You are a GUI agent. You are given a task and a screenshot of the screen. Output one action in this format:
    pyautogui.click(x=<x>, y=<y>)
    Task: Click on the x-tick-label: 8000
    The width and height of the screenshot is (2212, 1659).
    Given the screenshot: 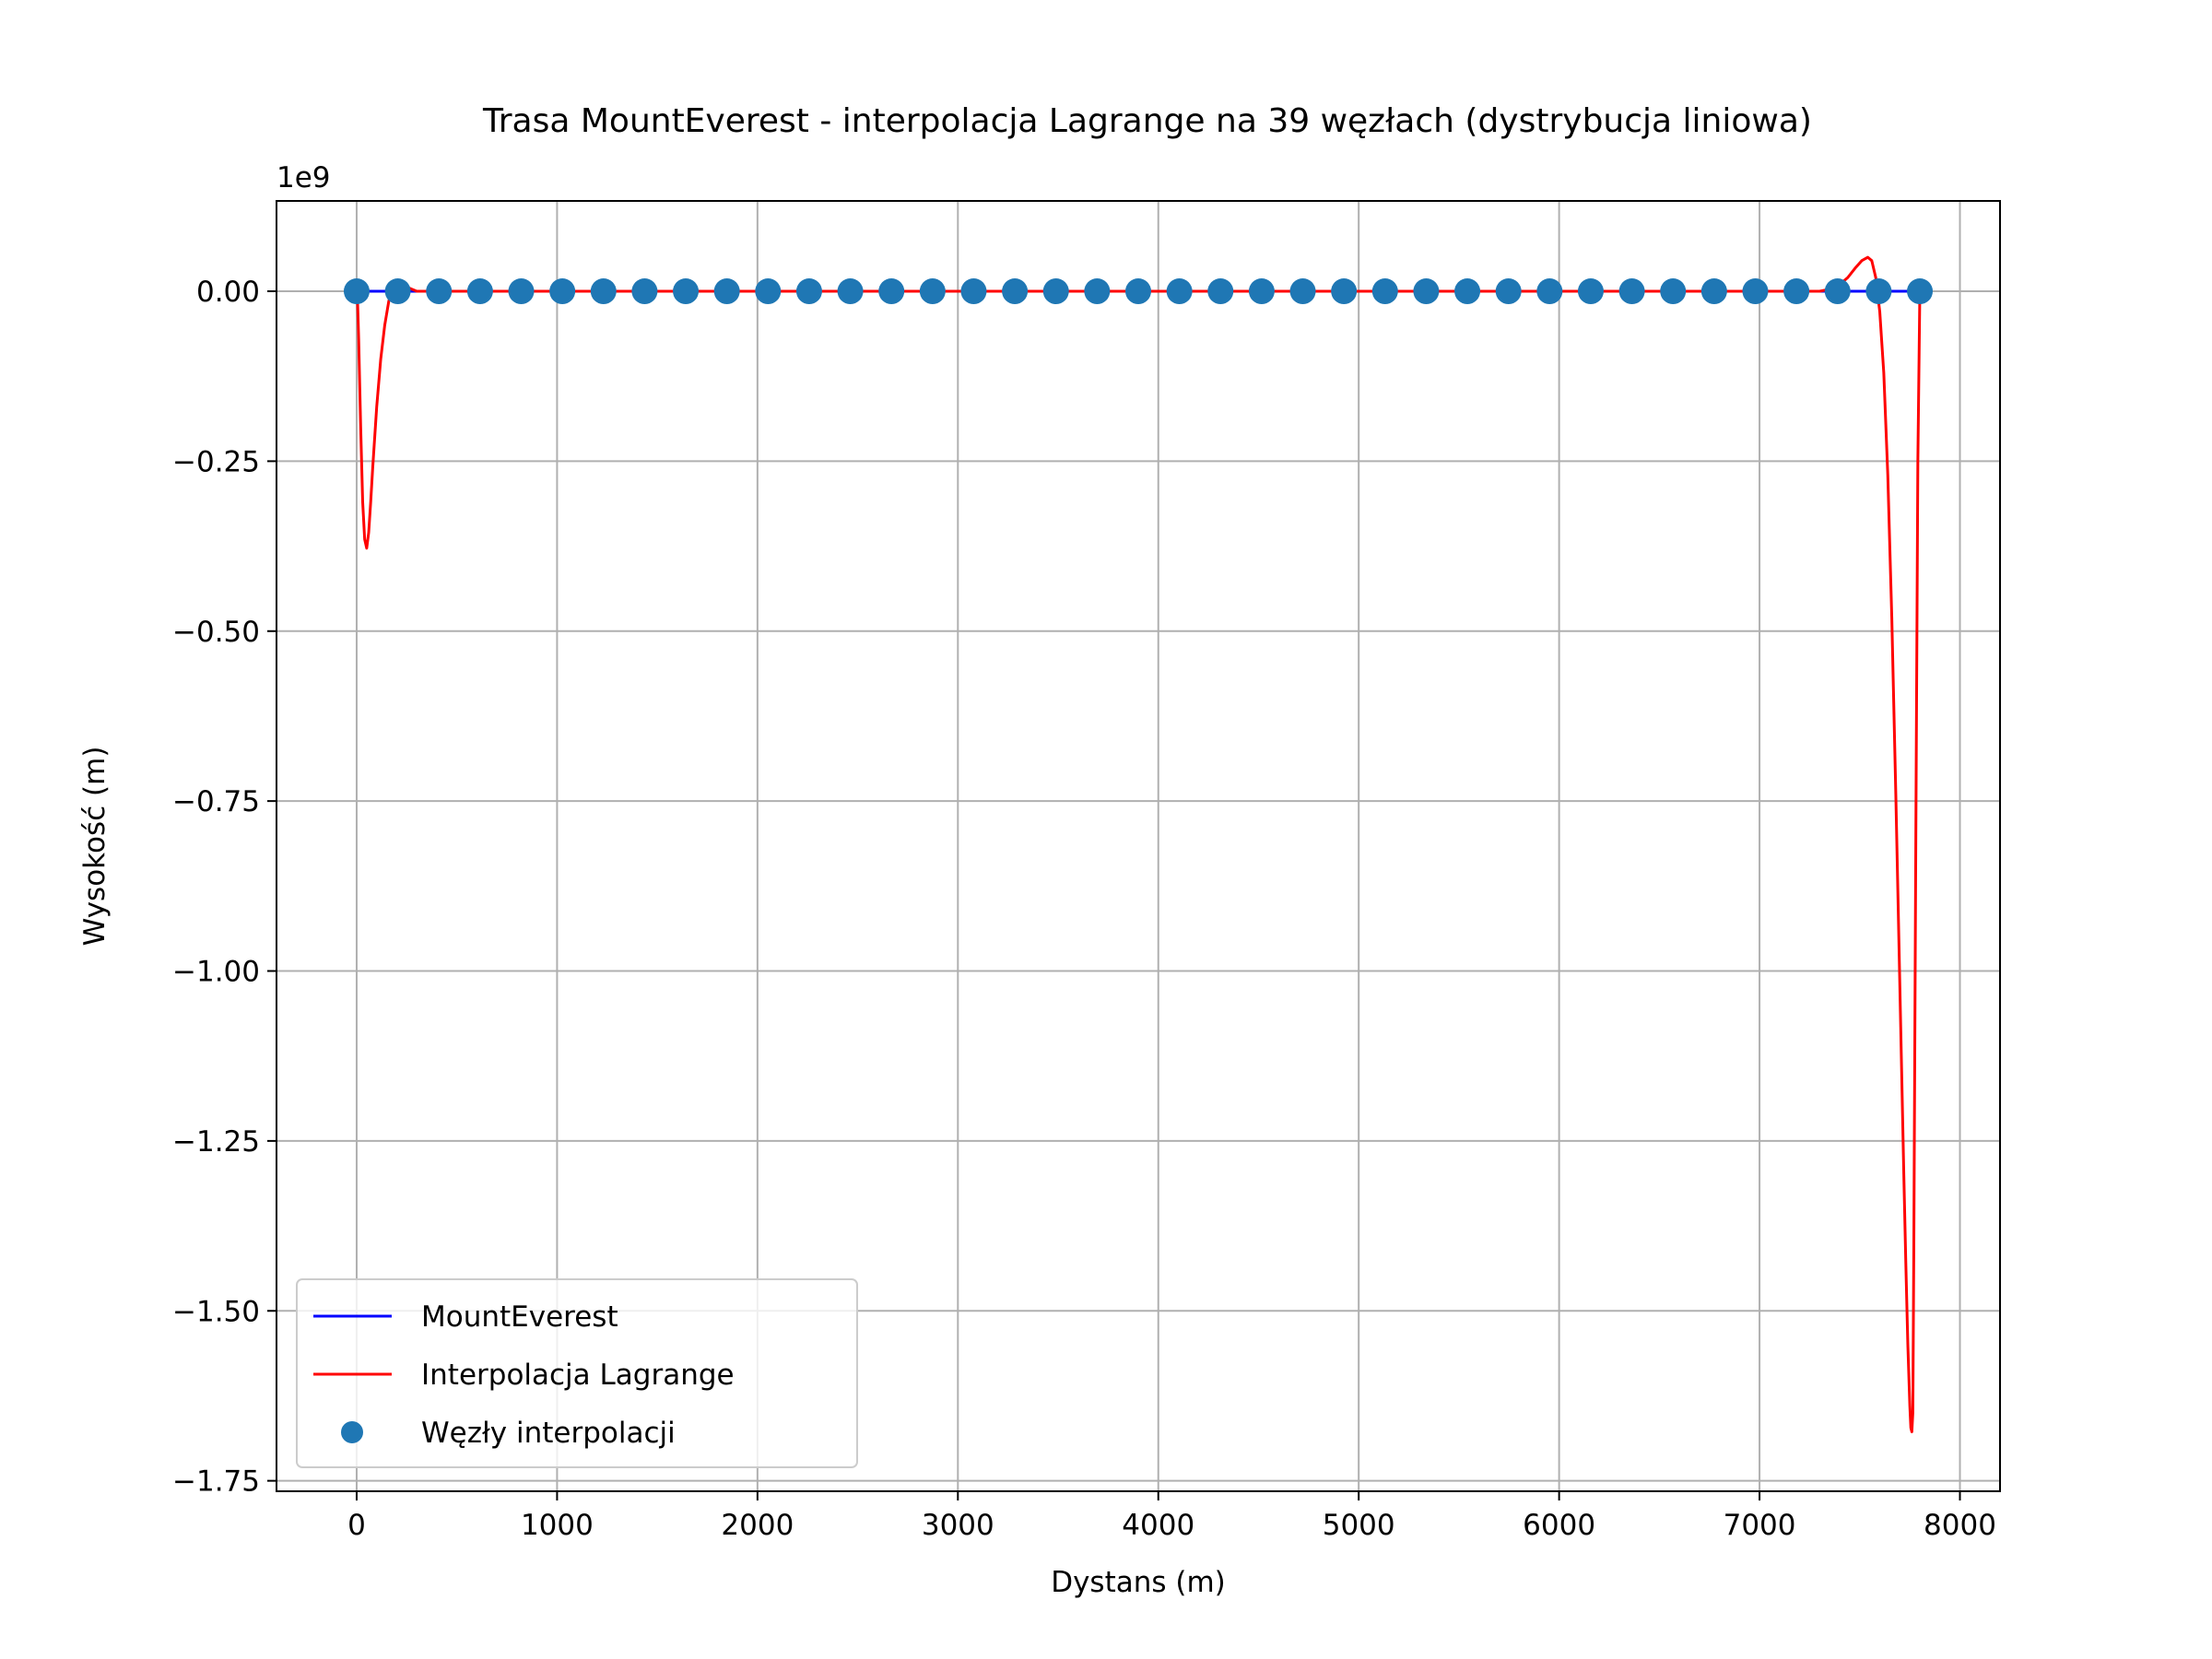 What is the action you would take?
    pyautogui.click(x=1960, y=1525)
    